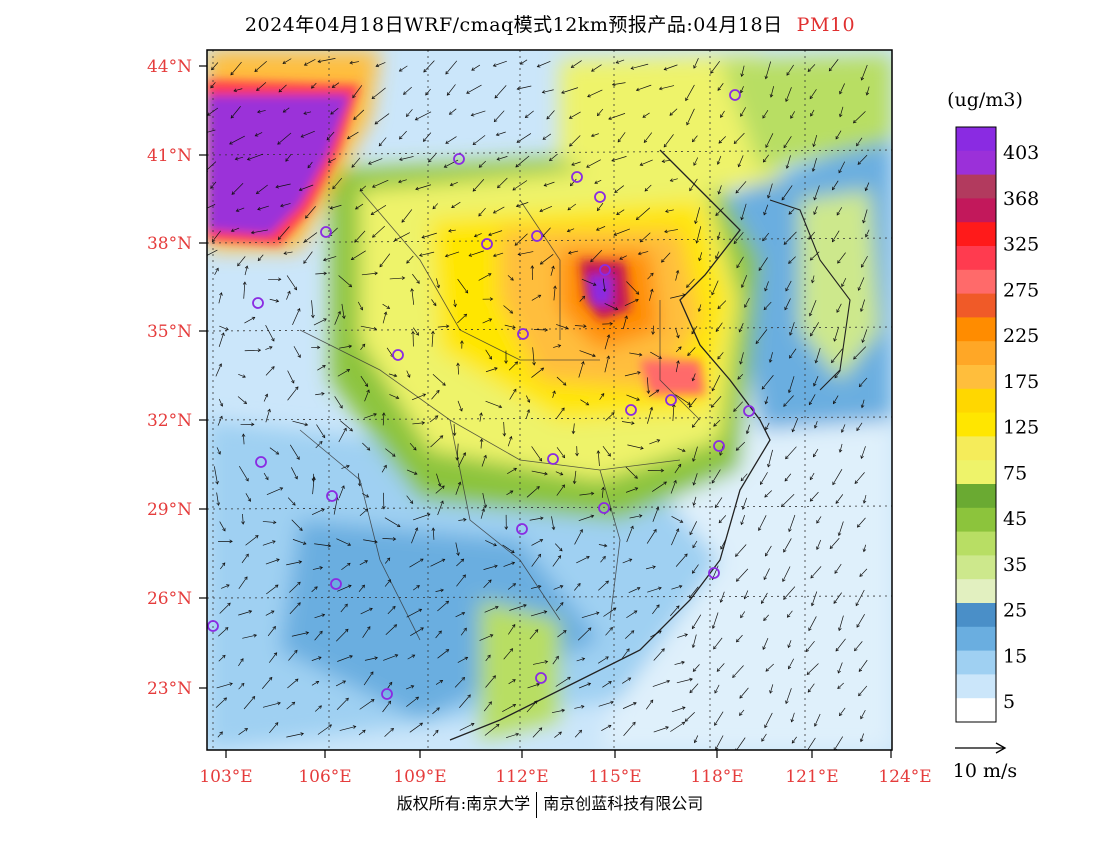  Describe the element at coordinates (1015, 473) in the screenshot. I see `colorbar-label: 75` at that location.